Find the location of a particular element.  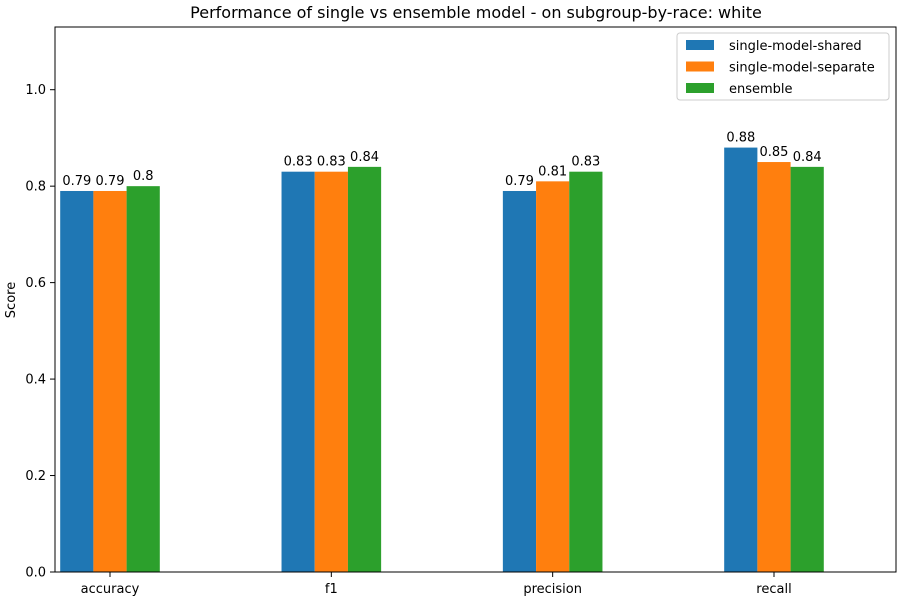

data-label-single-model-separate-precision: 0.81 is located at coordinates (552, 171).